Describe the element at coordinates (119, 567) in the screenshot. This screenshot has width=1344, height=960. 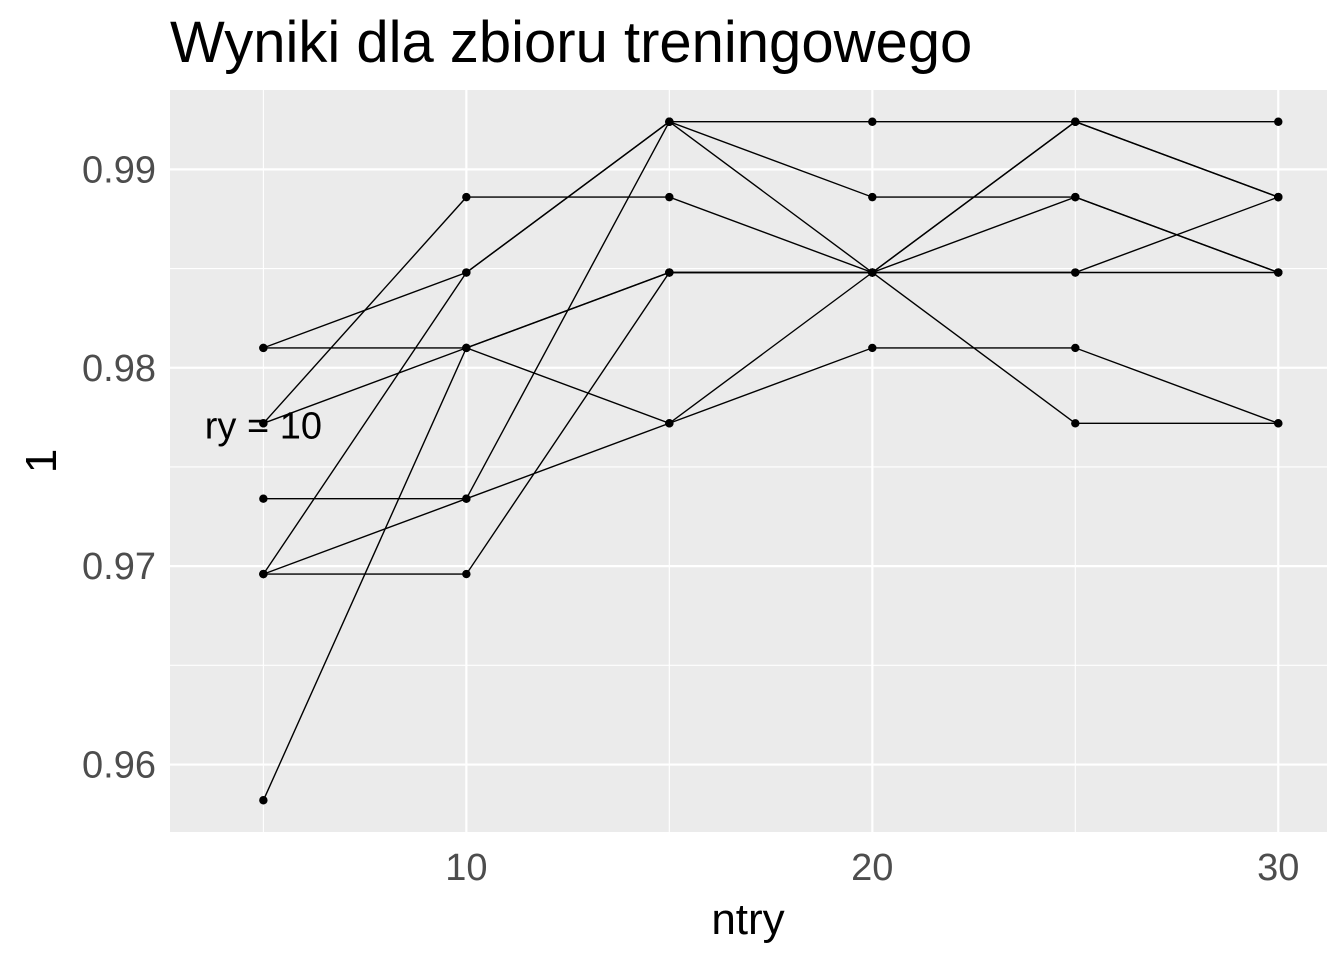
I see `y-tick-label: 0.97` at that location.